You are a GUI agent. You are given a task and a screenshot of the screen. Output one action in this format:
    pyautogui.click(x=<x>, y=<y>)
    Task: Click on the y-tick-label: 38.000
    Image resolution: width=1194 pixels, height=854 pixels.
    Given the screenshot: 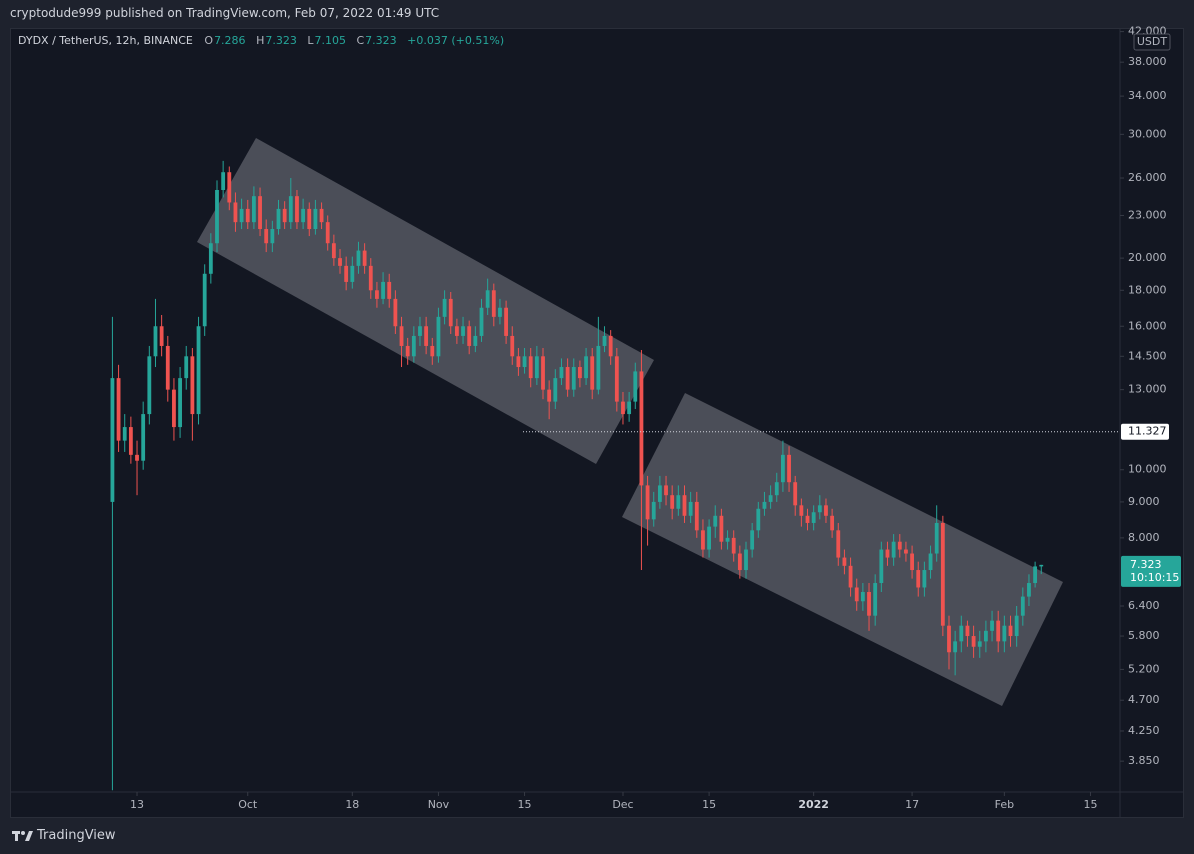 What is the action you would take?
    pyautogui.click(x=1147, y=61)
    